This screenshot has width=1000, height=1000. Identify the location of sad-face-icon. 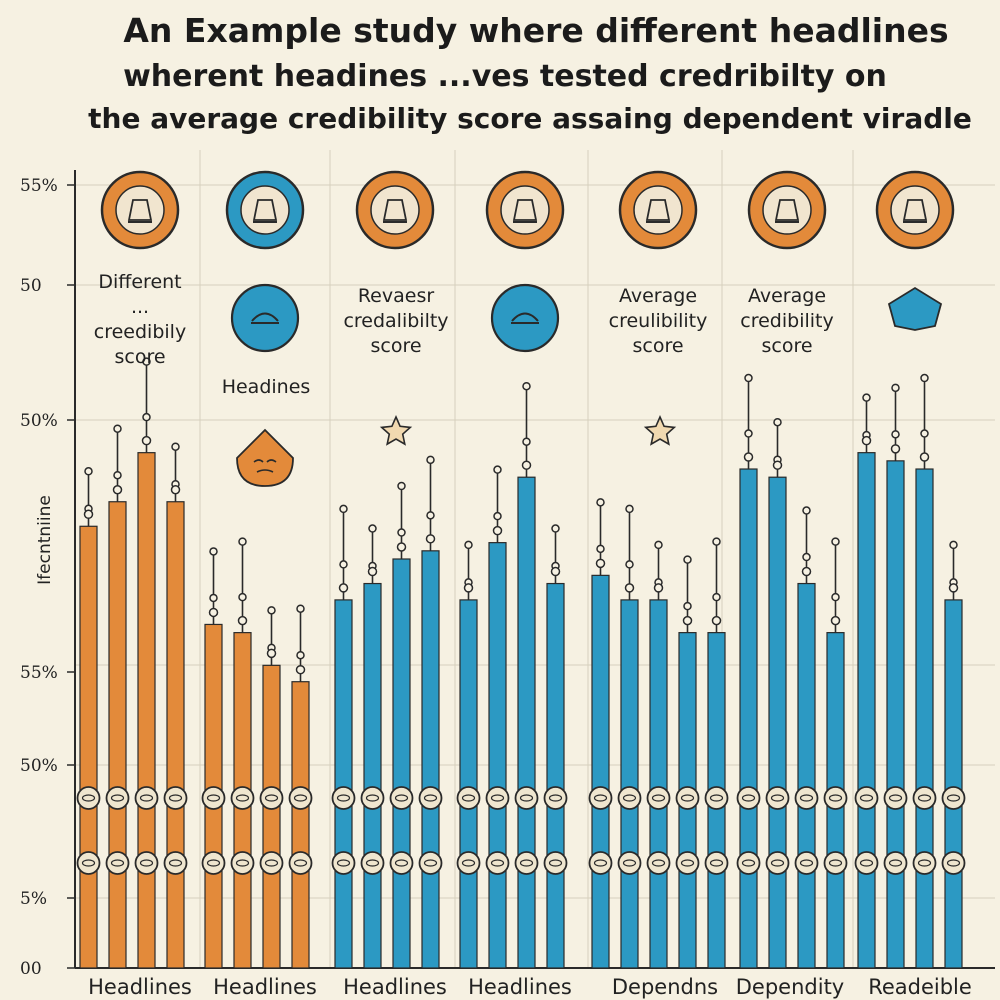
(265, 457).